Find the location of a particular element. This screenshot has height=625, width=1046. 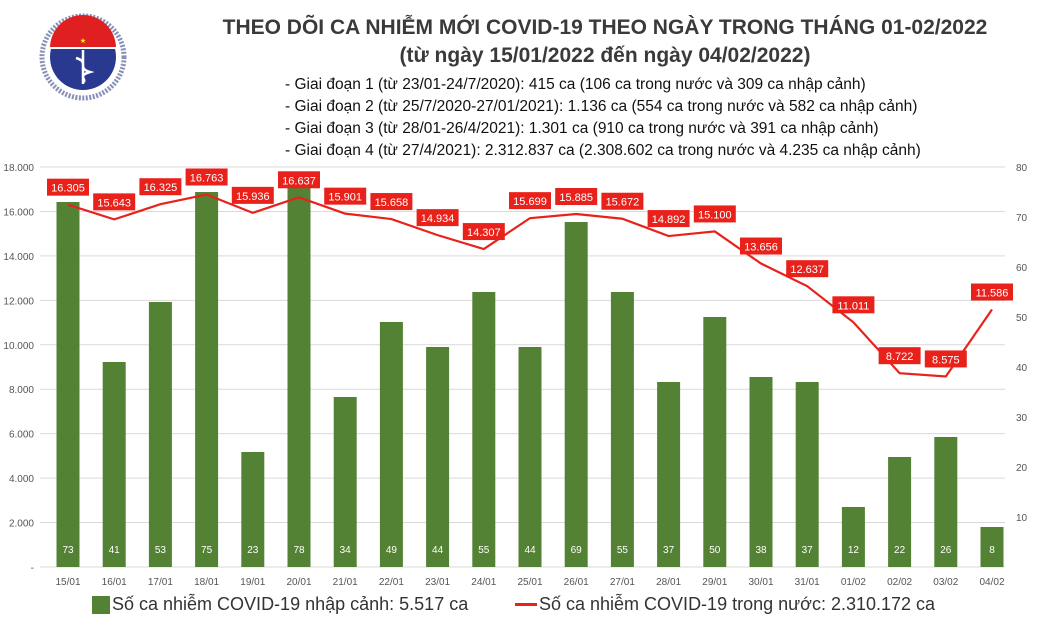

y-right-tick-label: 30 is located at coordinates (1022, 418).